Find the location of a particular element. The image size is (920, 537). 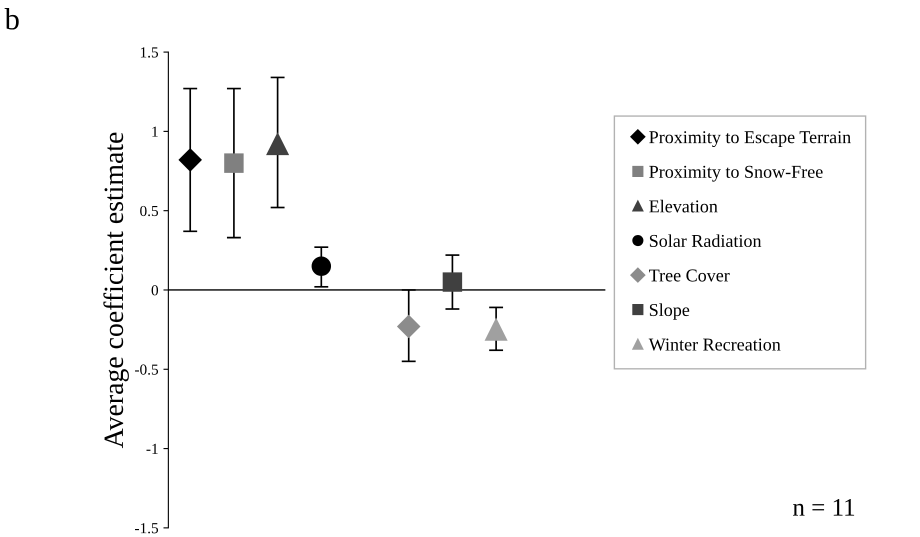

chart-title: b is located at coordinates (11, 19).